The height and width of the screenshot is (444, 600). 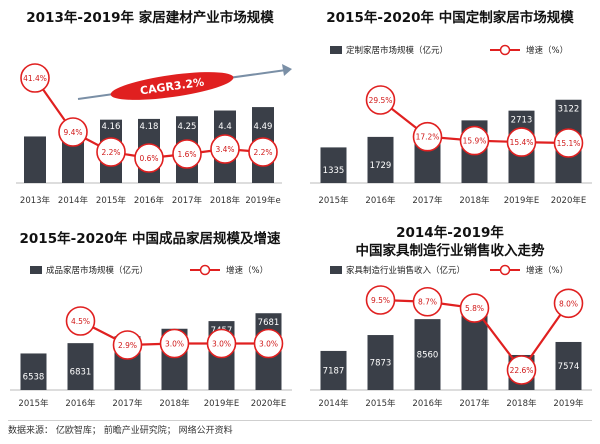 I want to click on growth-value-label: 3.4%, so click(x=224, y=149).